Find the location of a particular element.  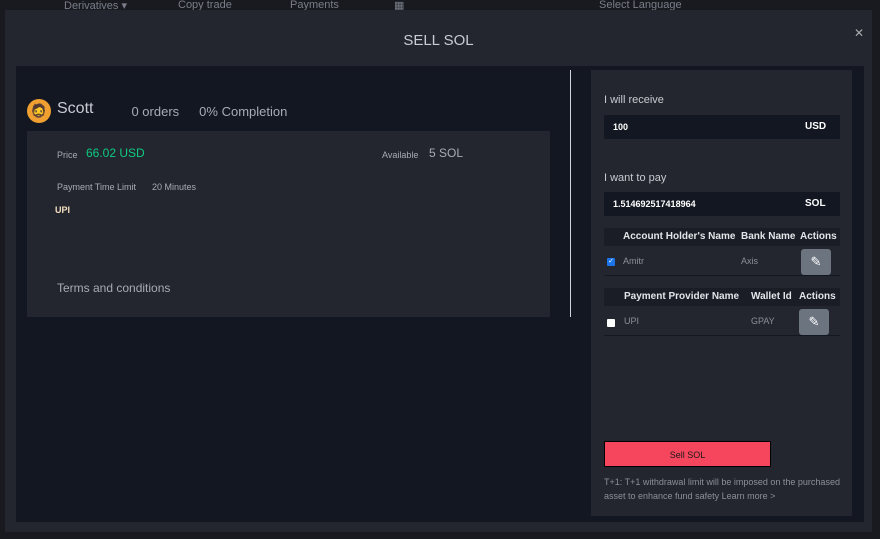

seller-info: 🧔 Scott 0 orders 0% Completion is located at coordinates (157, 111).